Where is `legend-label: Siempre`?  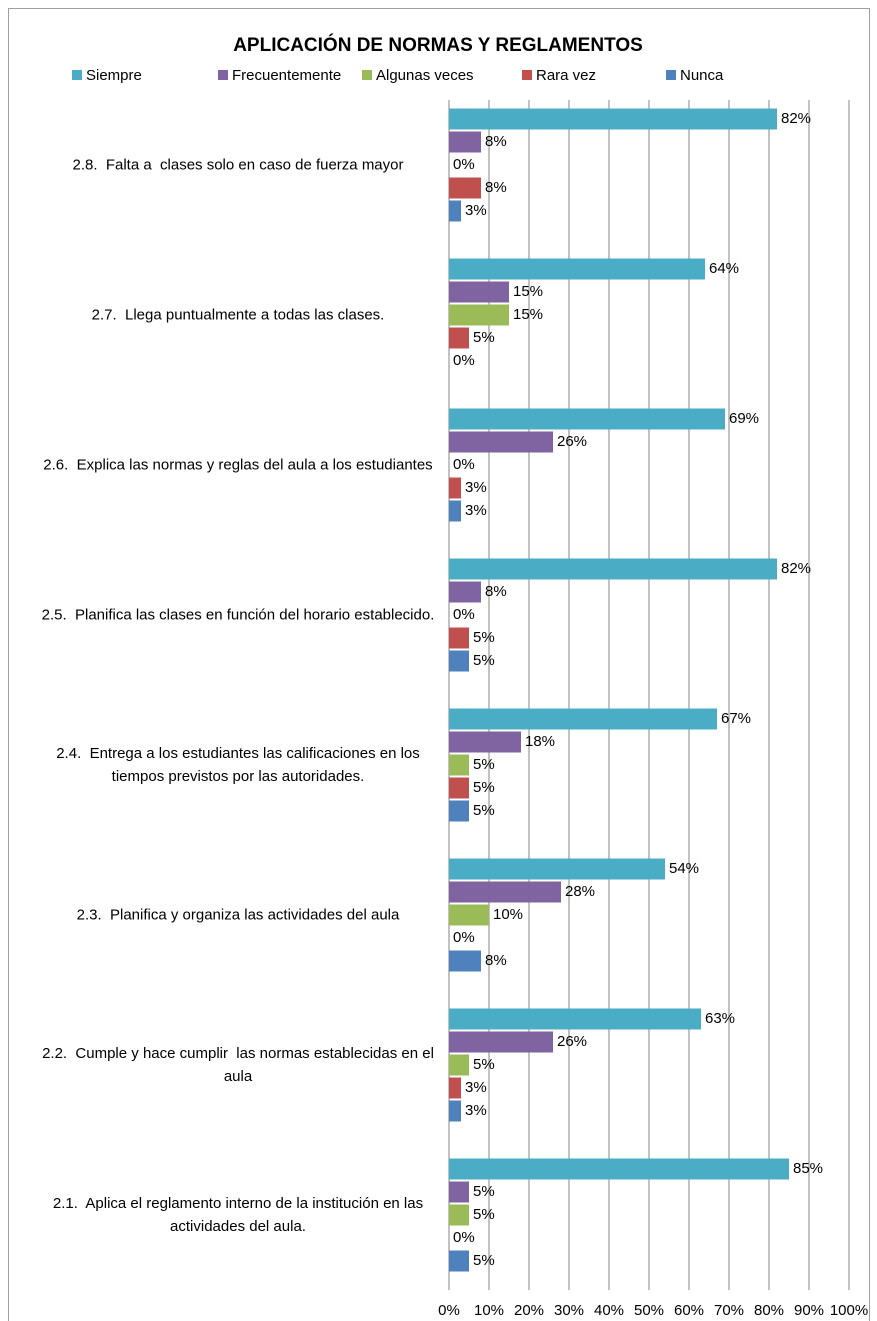 legend-label: Siempre is located at coordinates (114, 75).